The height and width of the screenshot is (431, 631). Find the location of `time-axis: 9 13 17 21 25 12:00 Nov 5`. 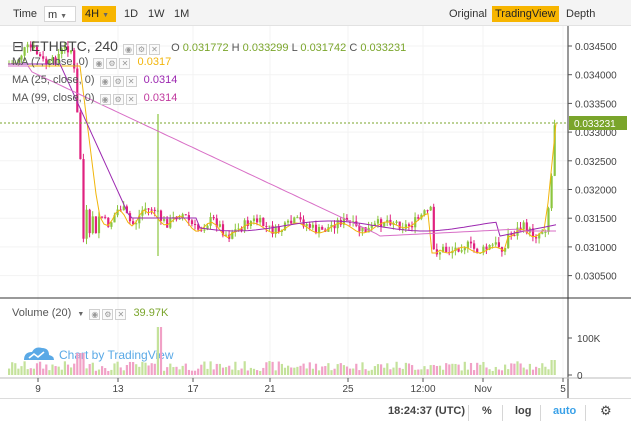

time-axis: 9 13 17 21 25 12:00 Nov 5 is located at coordinates (300, 386).